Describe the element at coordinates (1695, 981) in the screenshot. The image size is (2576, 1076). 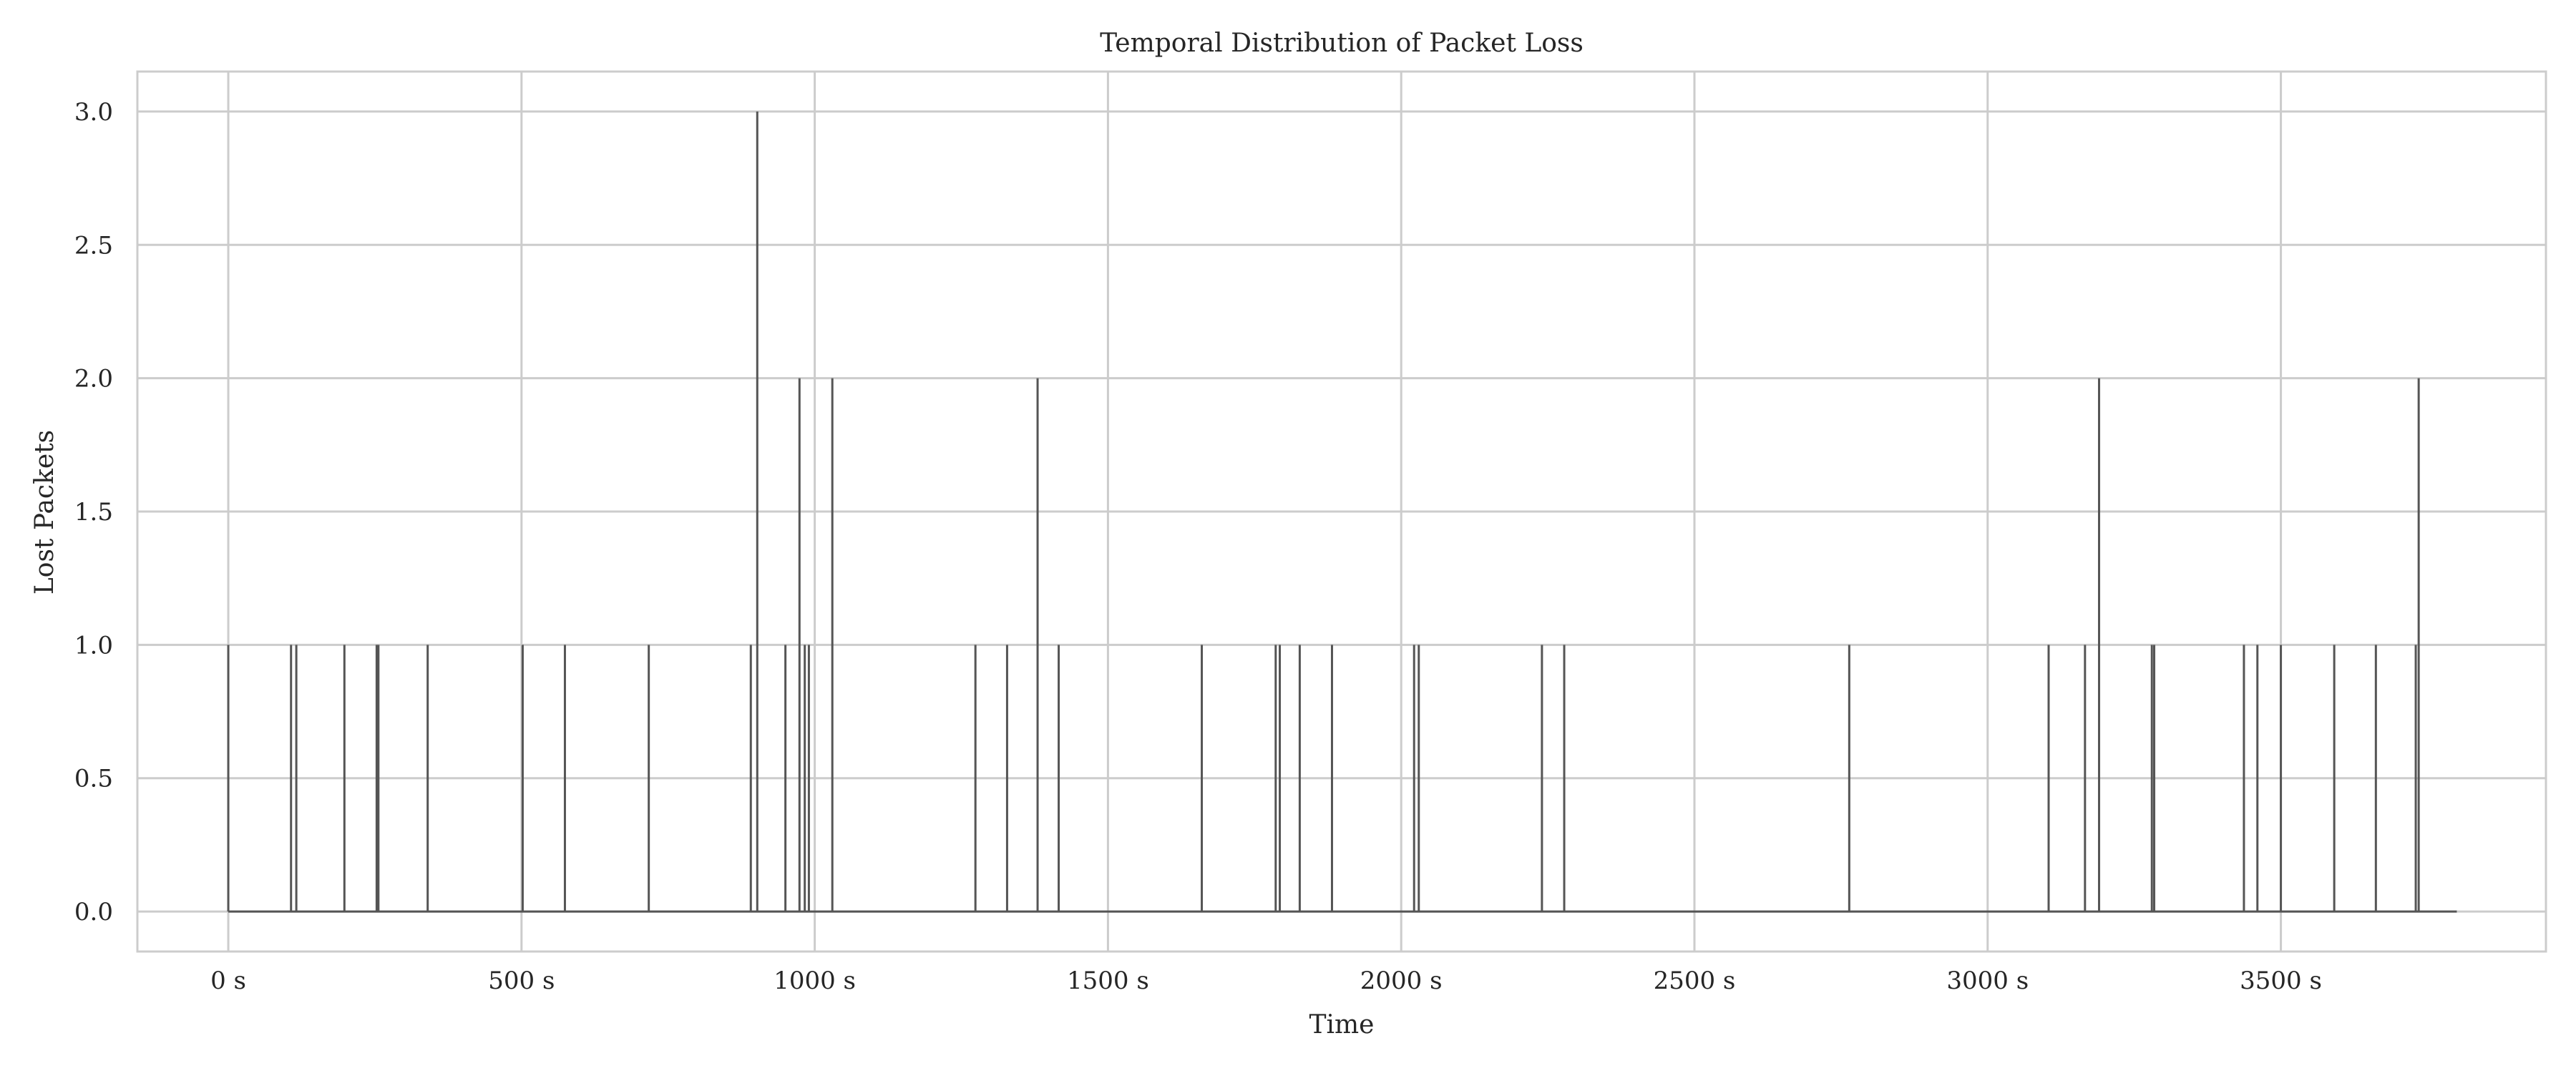
I see `x-tick-label: 2500 s` at that location.